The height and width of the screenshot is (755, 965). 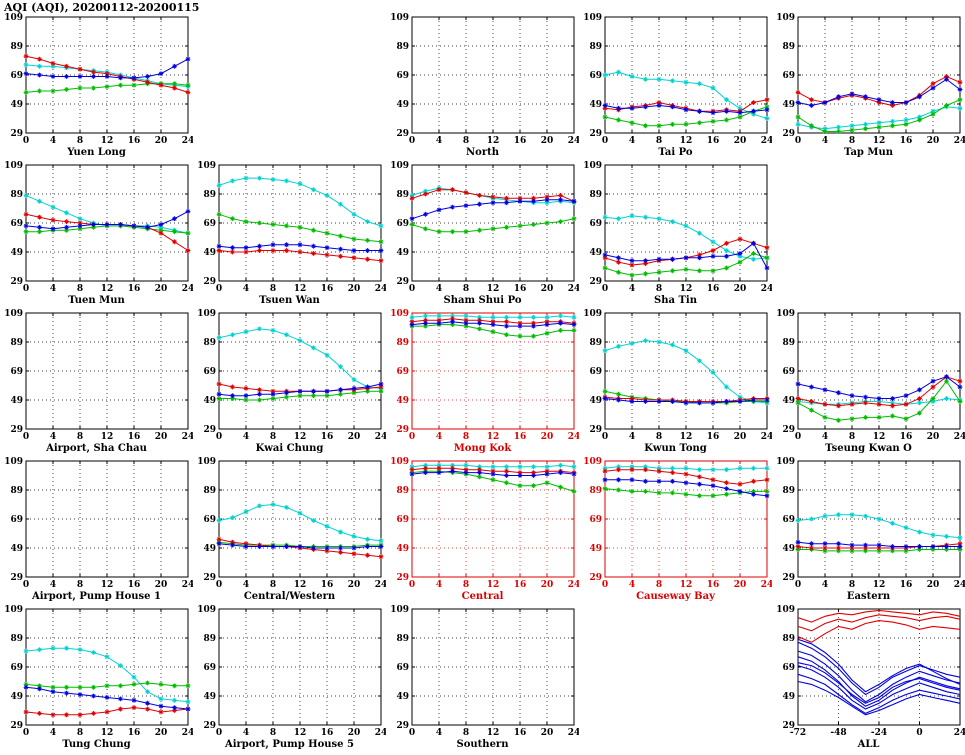 I want to click on plot-canvas-north: 0 4 8 12 16 20 24 29 49 69 89 109, so click(x=484, y=79).